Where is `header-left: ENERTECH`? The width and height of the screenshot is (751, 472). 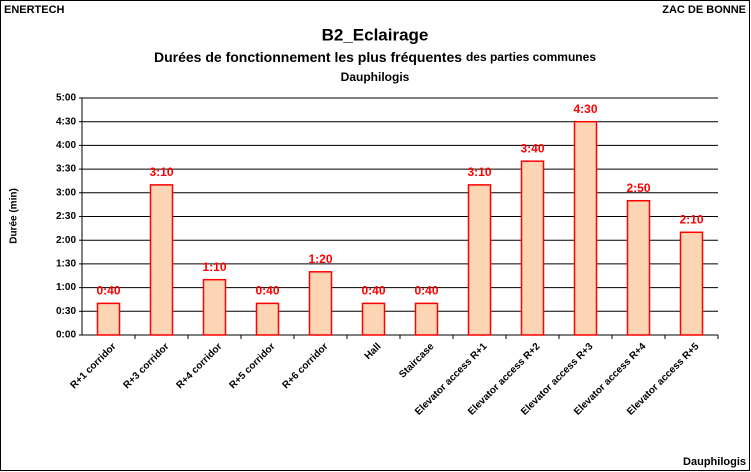
header-left: ENERTECH is located at coordinates (34, 10).